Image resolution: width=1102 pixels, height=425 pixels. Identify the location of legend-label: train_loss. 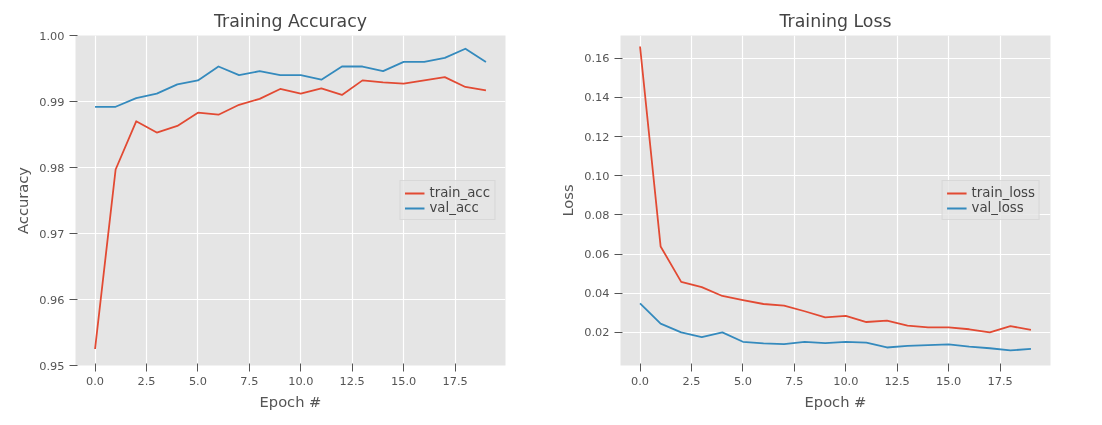
(1003, 192).